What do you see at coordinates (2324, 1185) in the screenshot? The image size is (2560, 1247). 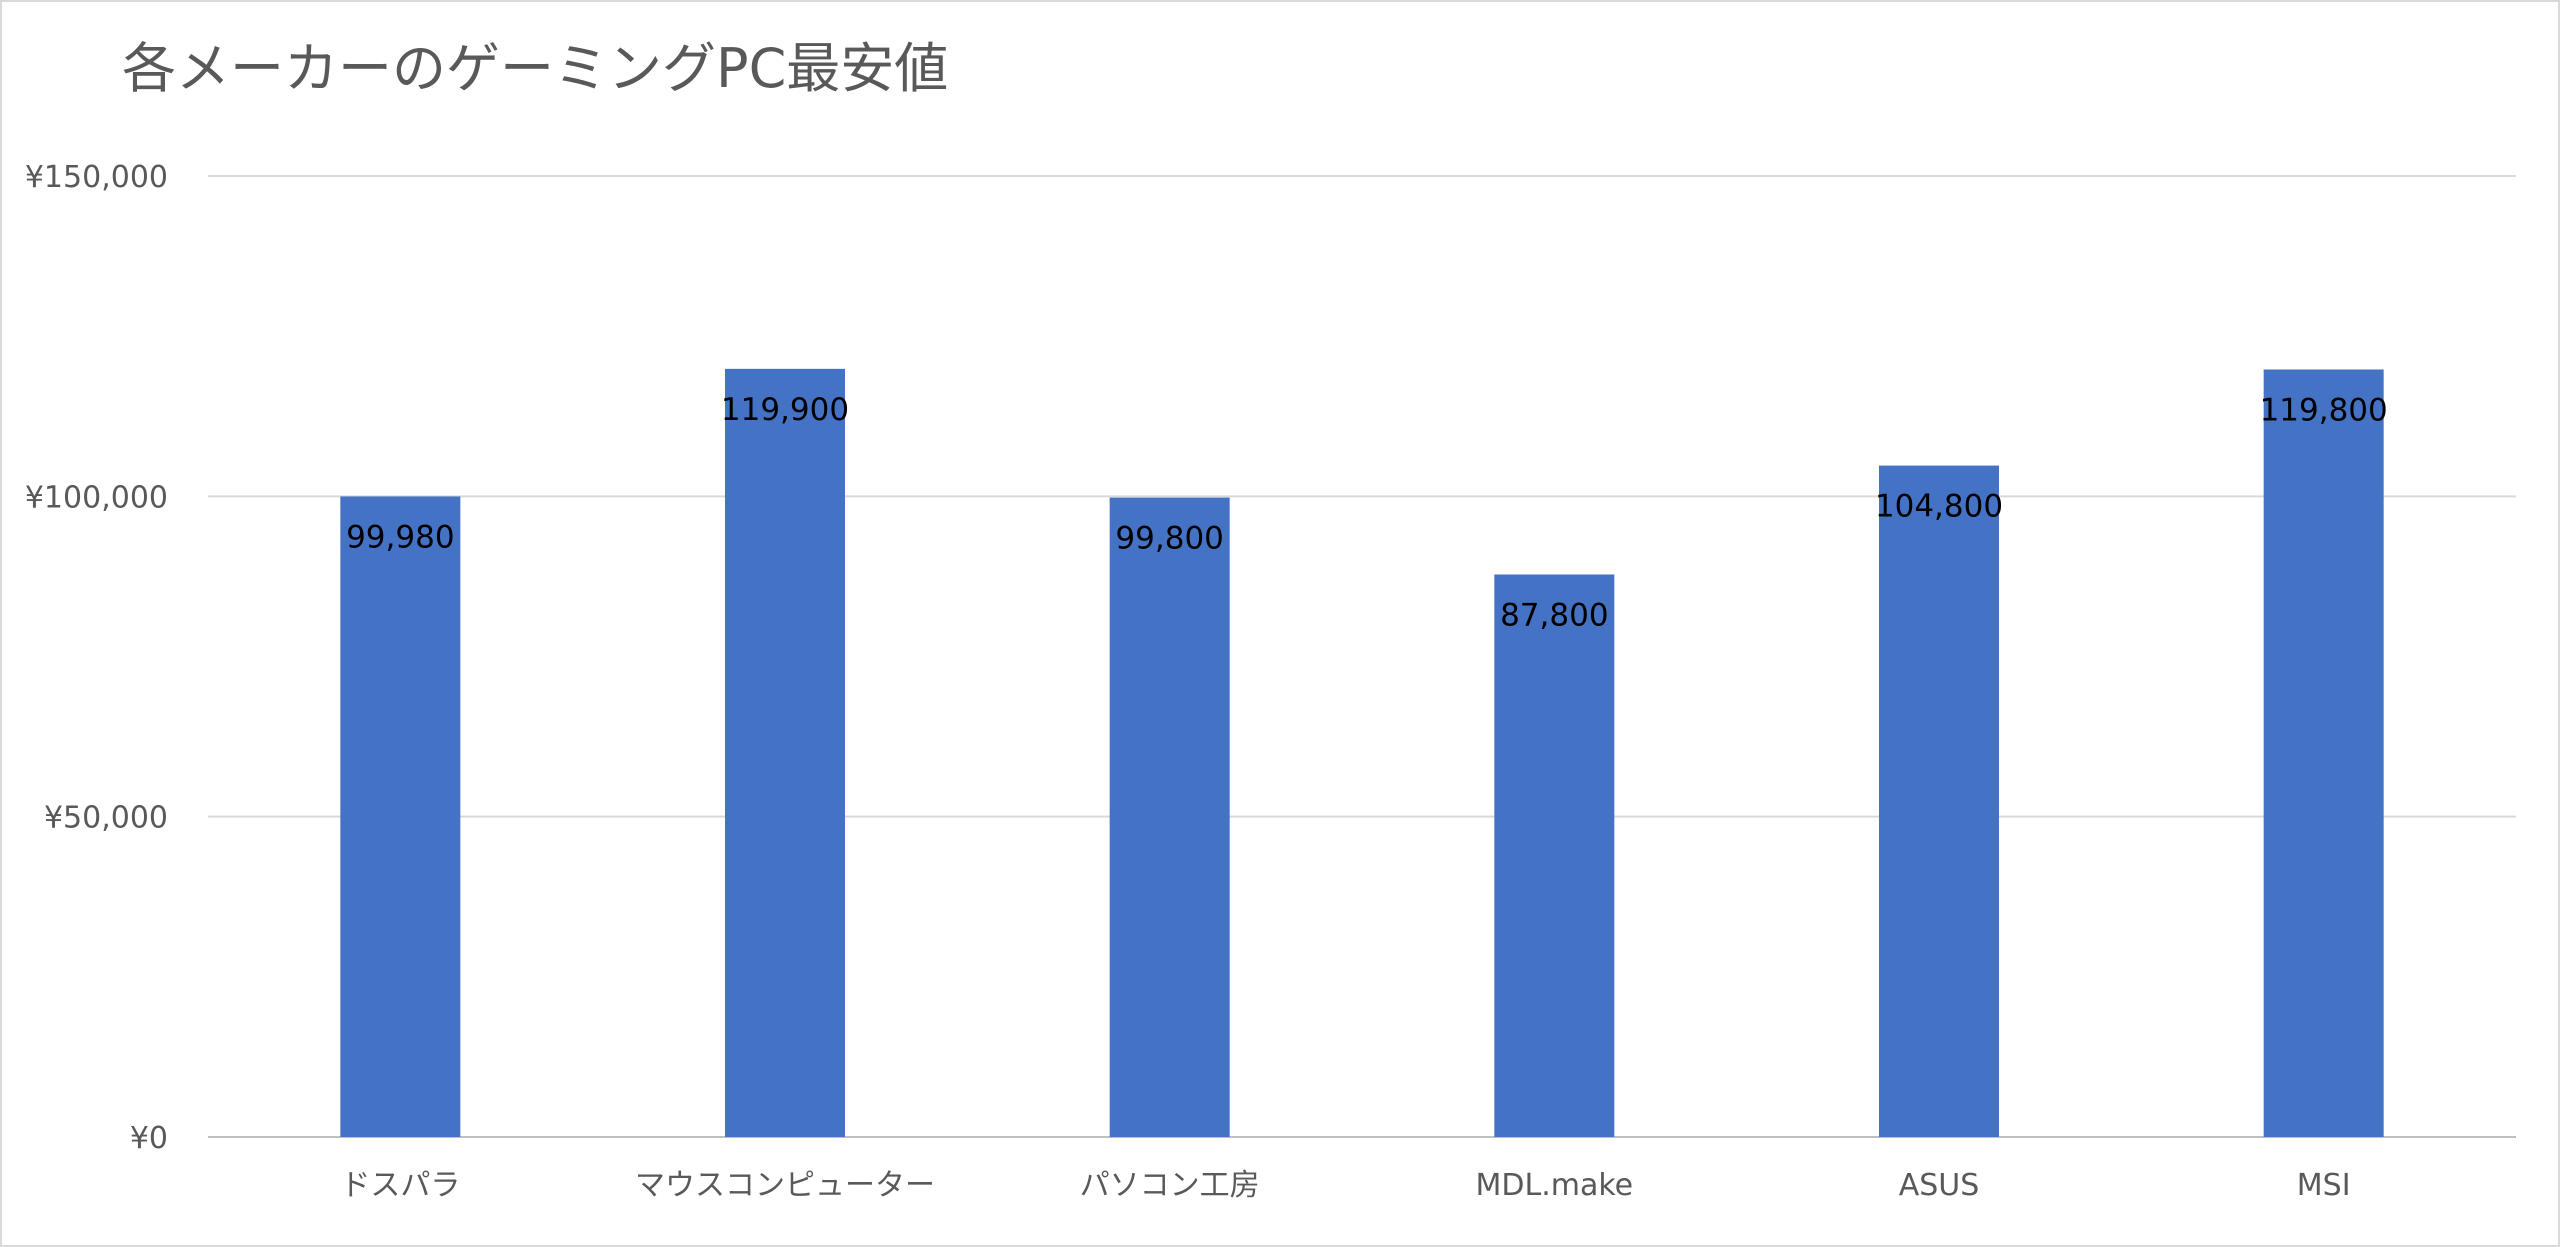 I see `x-tick-label: MSI` at bounding box center [2324, 1185].